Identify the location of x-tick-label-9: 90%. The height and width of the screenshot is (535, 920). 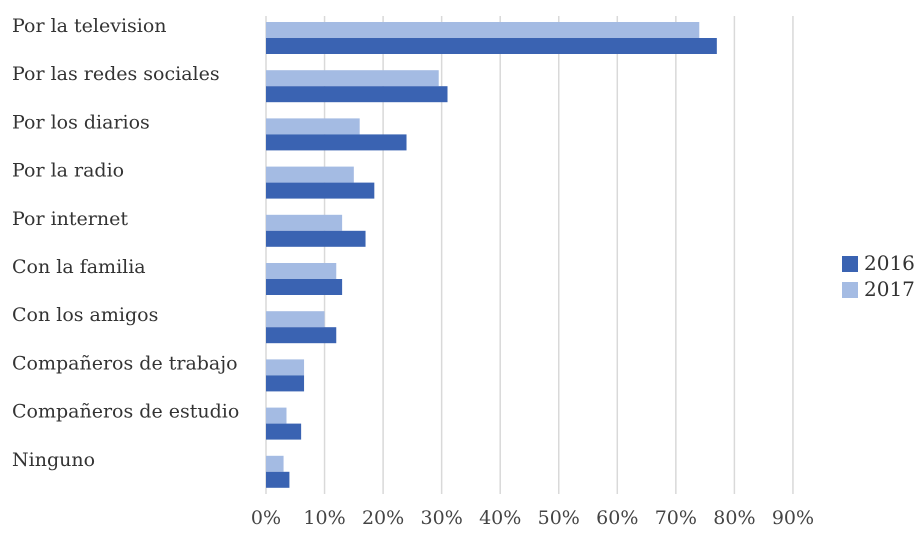
(793, 518).